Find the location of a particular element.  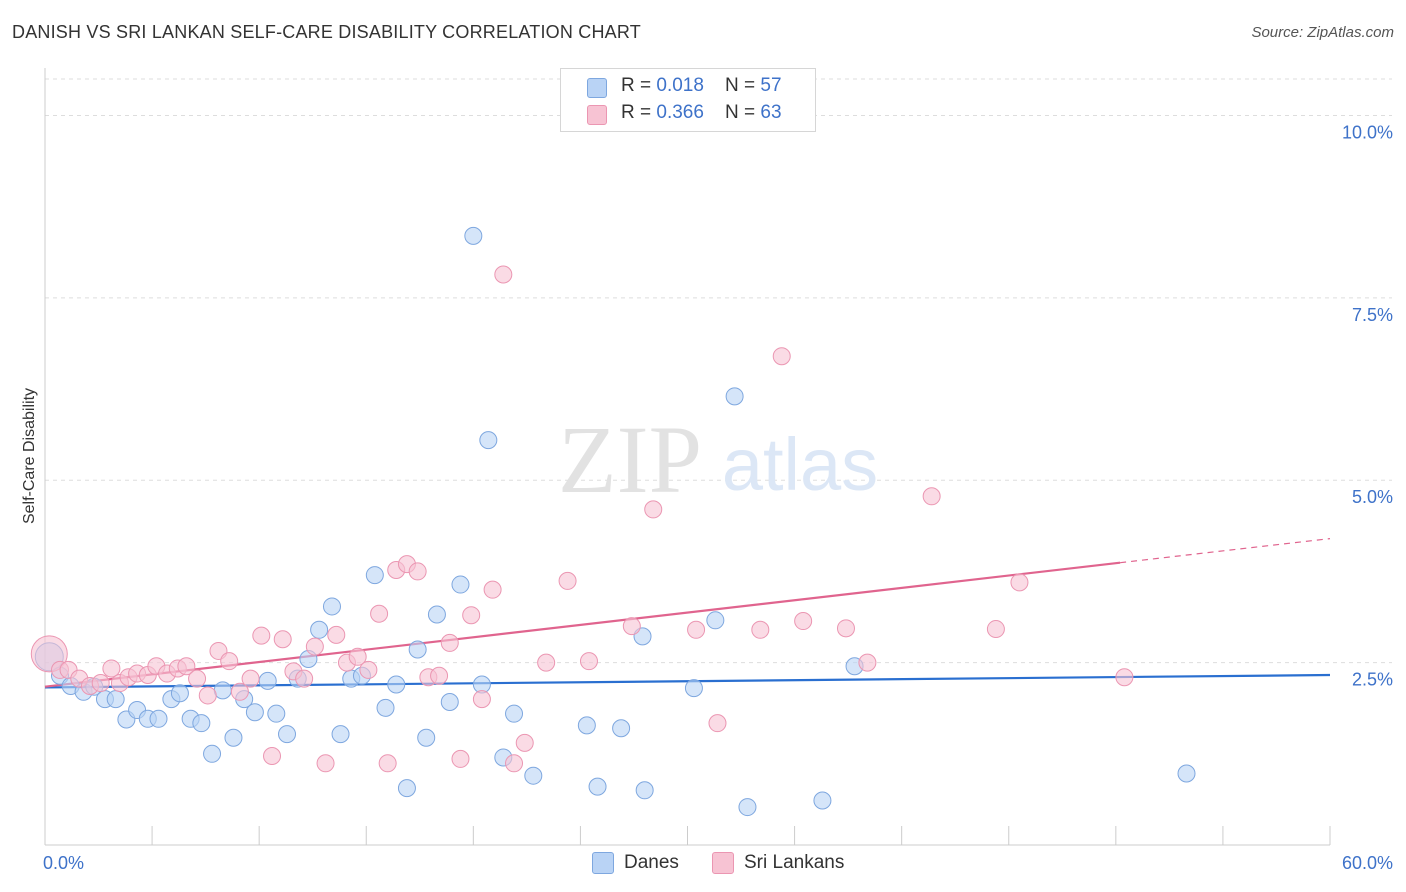

correlation-legend: R = 0.018 N = 57 R = 0.366 N = 63 is located at coordinates (688, 100).